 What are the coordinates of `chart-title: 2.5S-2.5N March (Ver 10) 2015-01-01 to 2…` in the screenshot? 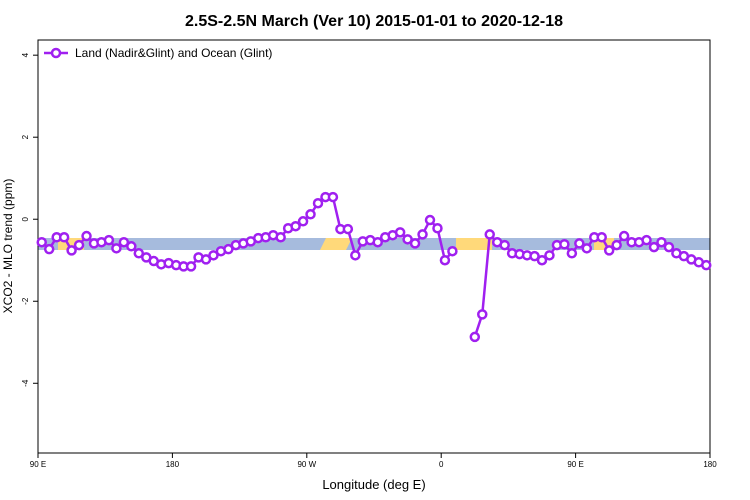 It's located at (374, 21).